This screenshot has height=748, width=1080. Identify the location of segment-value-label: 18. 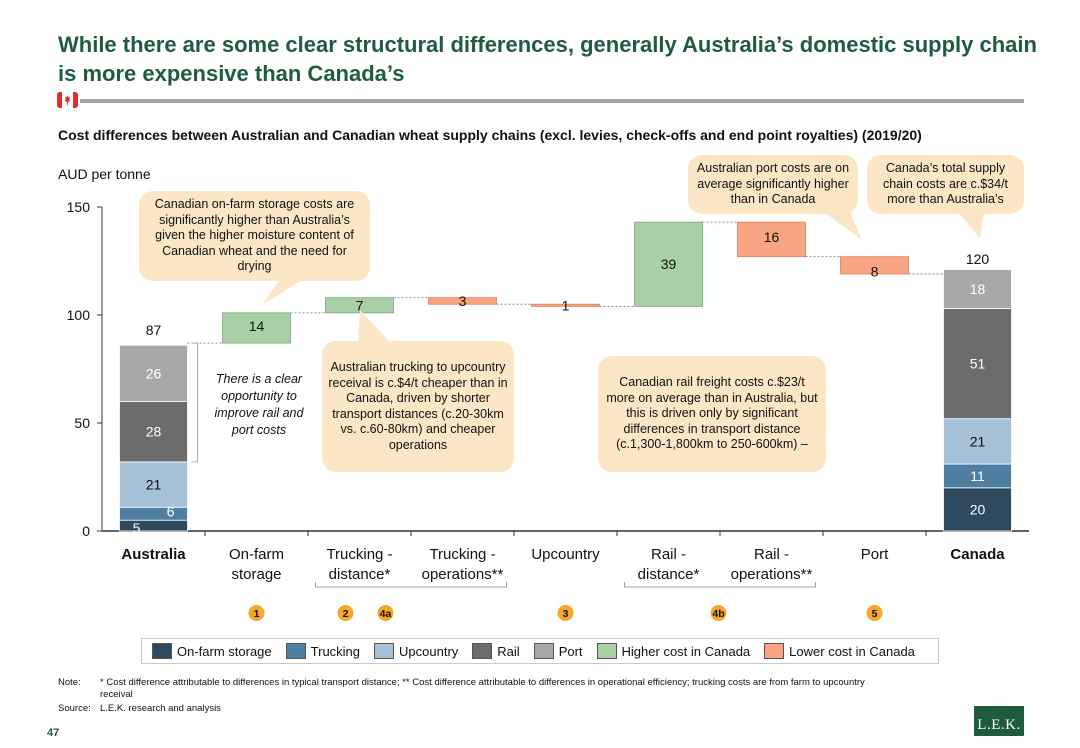
(978, 289).